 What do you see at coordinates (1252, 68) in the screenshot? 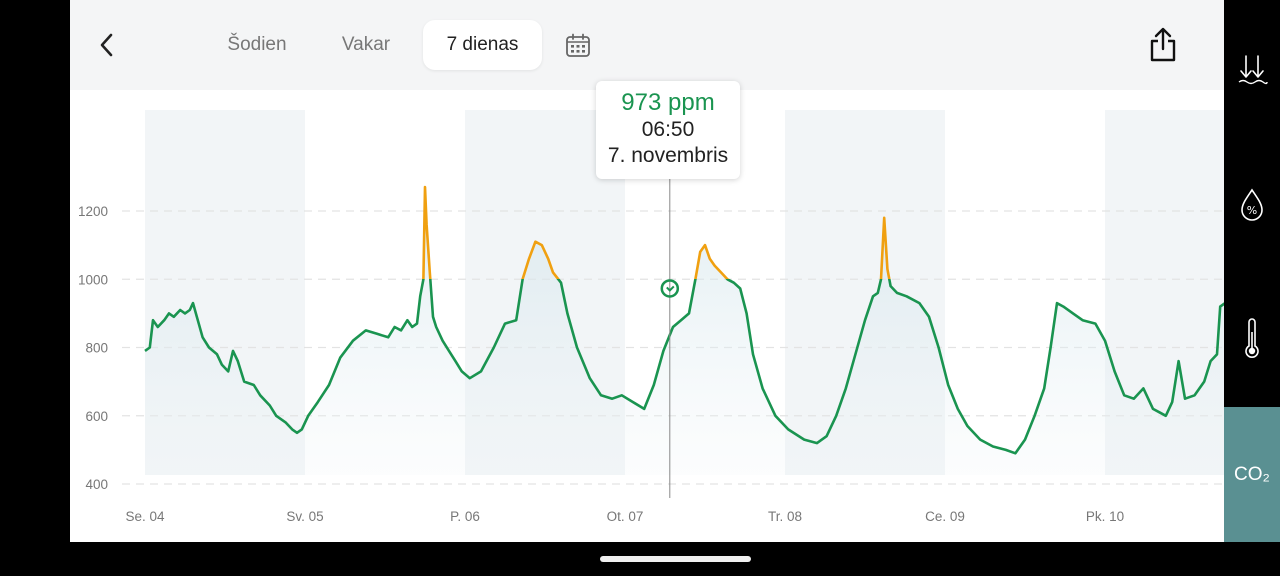
I see `pressure-icon` at bounding box center [1252, 68].